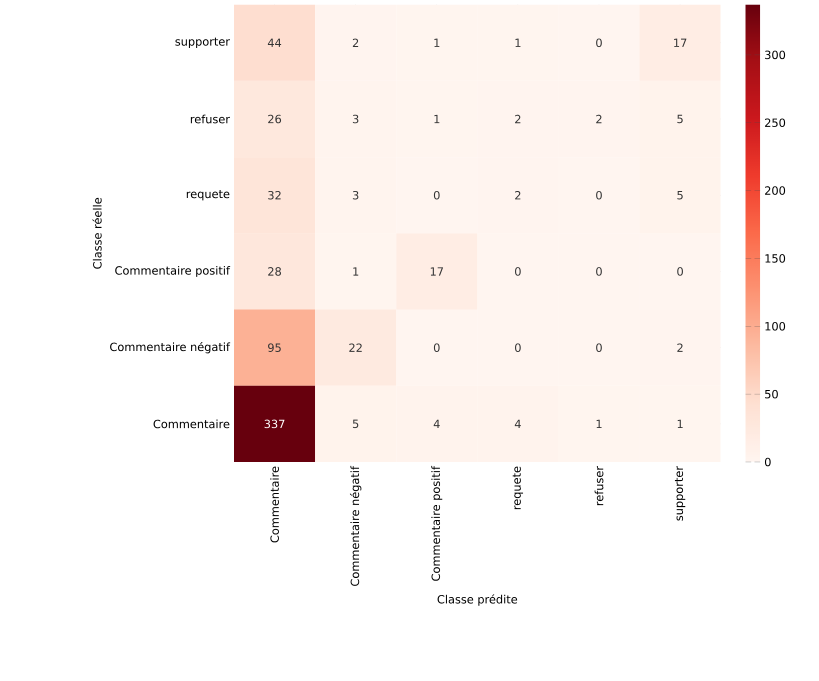 The height and width of the screenshot is (681, 819). Describe the element at coordinates (274, 195) in the screenshot. I see `data-label: 32` at that location.